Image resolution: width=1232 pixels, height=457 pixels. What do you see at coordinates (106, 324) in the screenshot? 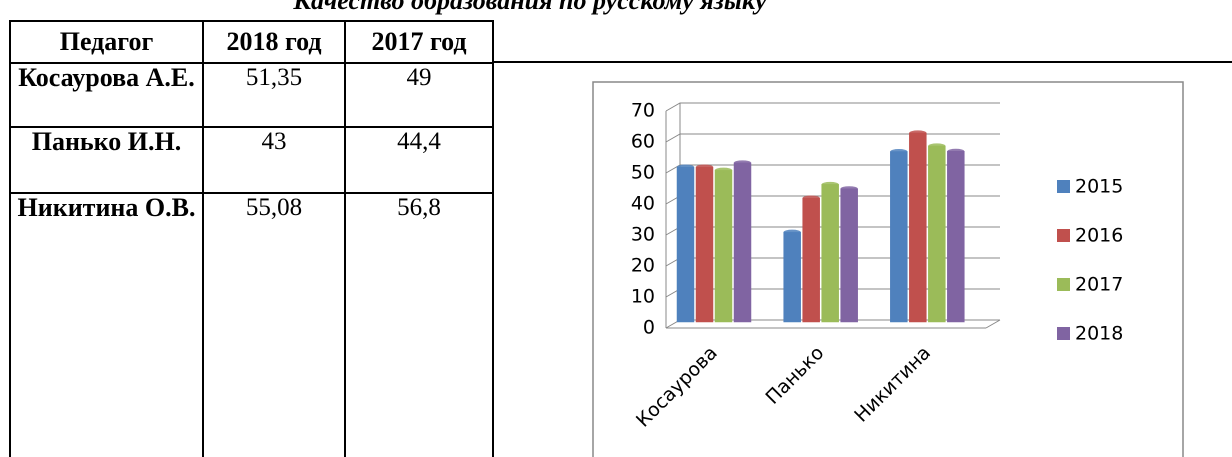
I see `teacher-cell: Никитина О.В.` at bounding box center [106, 324].